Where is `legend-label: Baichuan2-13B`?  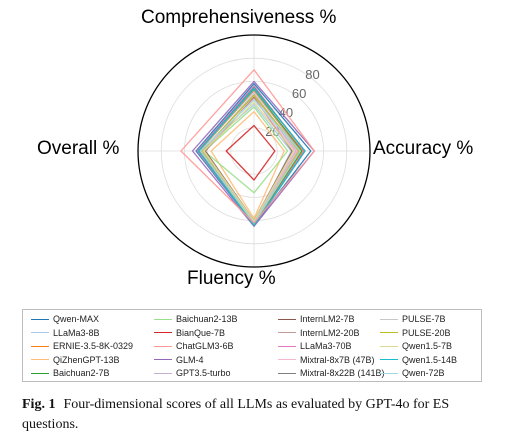 legend-label: Baichuan2-13B is located at coordinates (207, 319).